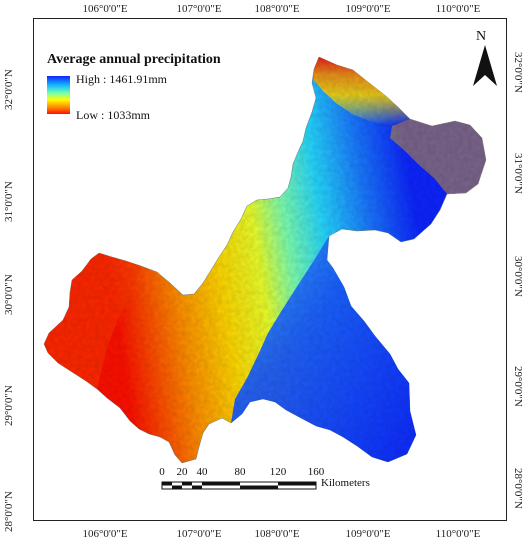 The height and width of the screenshot is (550, 531). Describe the element at coordinates (458, 9) in the screenshot. I see `longitude-label-top-110: 110°0'0"E` at that location.